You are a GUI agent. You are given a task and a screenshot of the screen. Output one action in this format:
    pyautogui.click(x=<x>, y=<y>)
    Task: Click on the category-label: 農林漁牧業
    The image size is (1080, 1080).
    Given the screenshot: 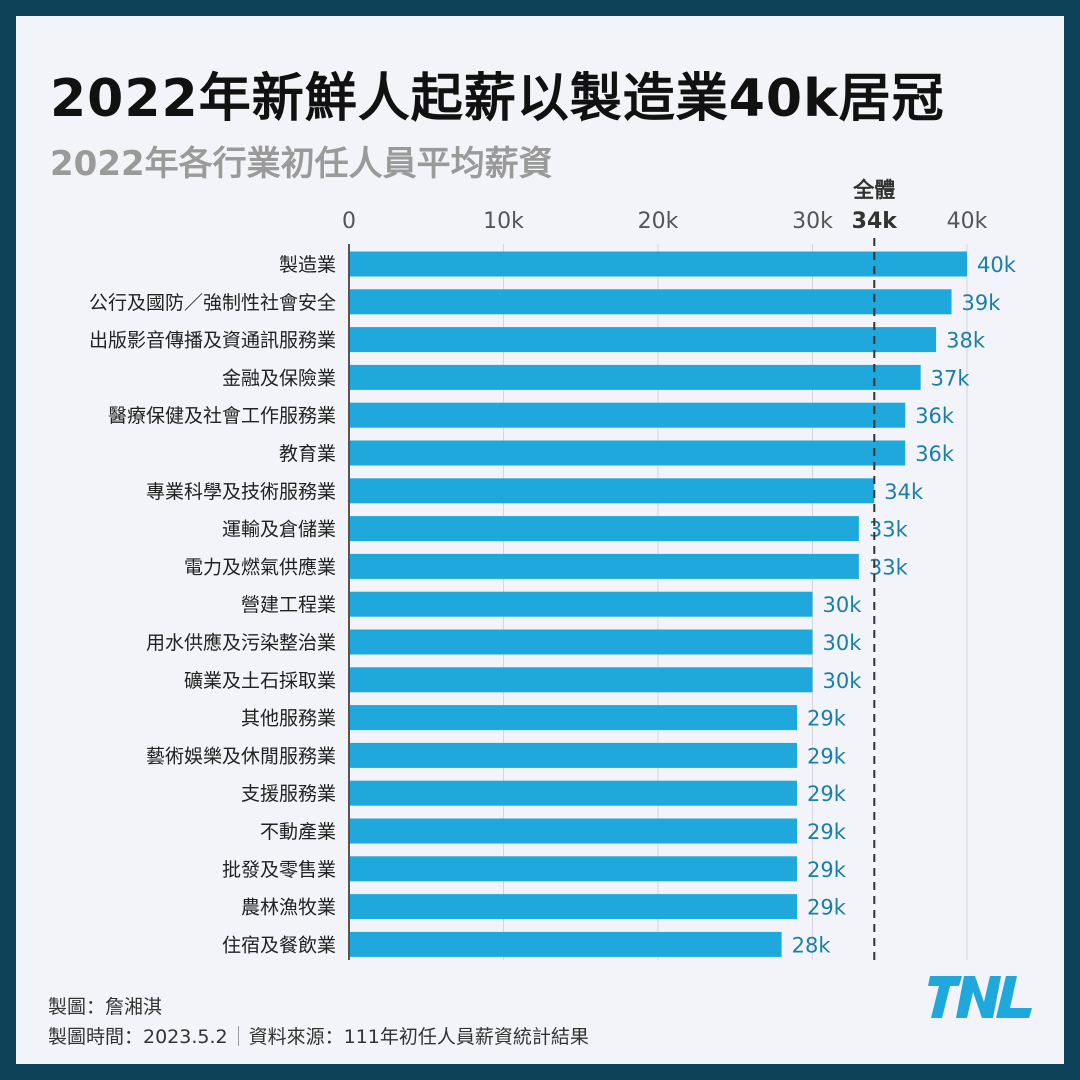 What is the action you would take?
    pyautogui.click(x=288, y=908)
    